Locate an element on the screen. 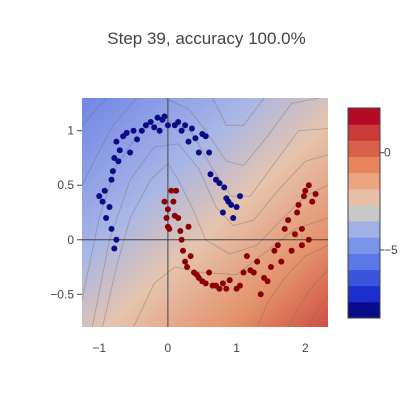 The image size is (413, 407). y-tick-label: −0.5 is located at coordinates (62, 294).